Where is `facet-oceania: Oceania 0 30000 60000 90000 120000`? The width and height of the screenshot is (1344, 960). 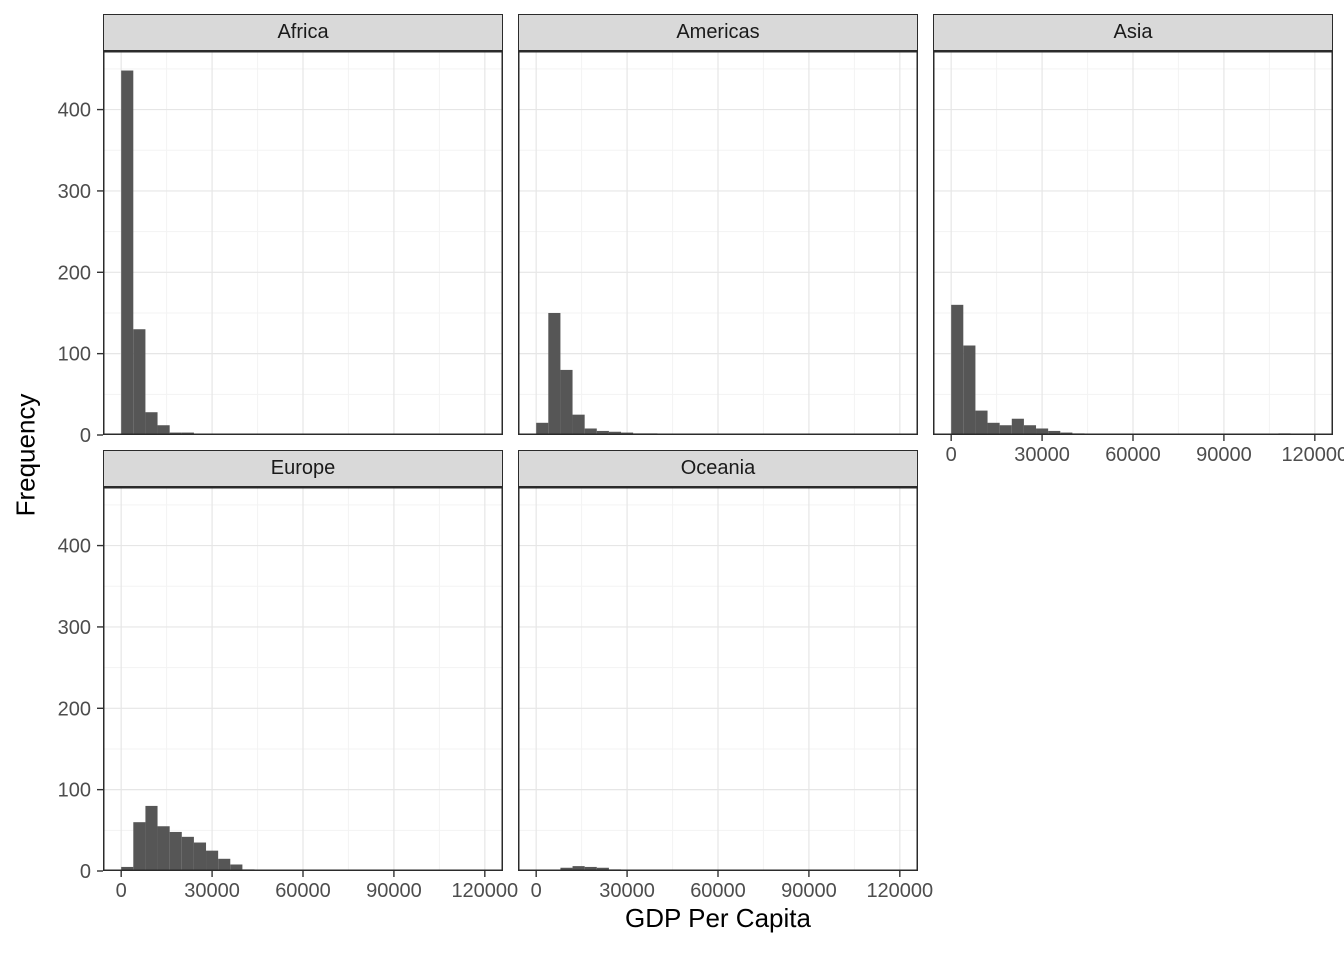
facet-oceania: Oceania 0 30000 60000 90000 120000 is located at coordinates (725, 676).